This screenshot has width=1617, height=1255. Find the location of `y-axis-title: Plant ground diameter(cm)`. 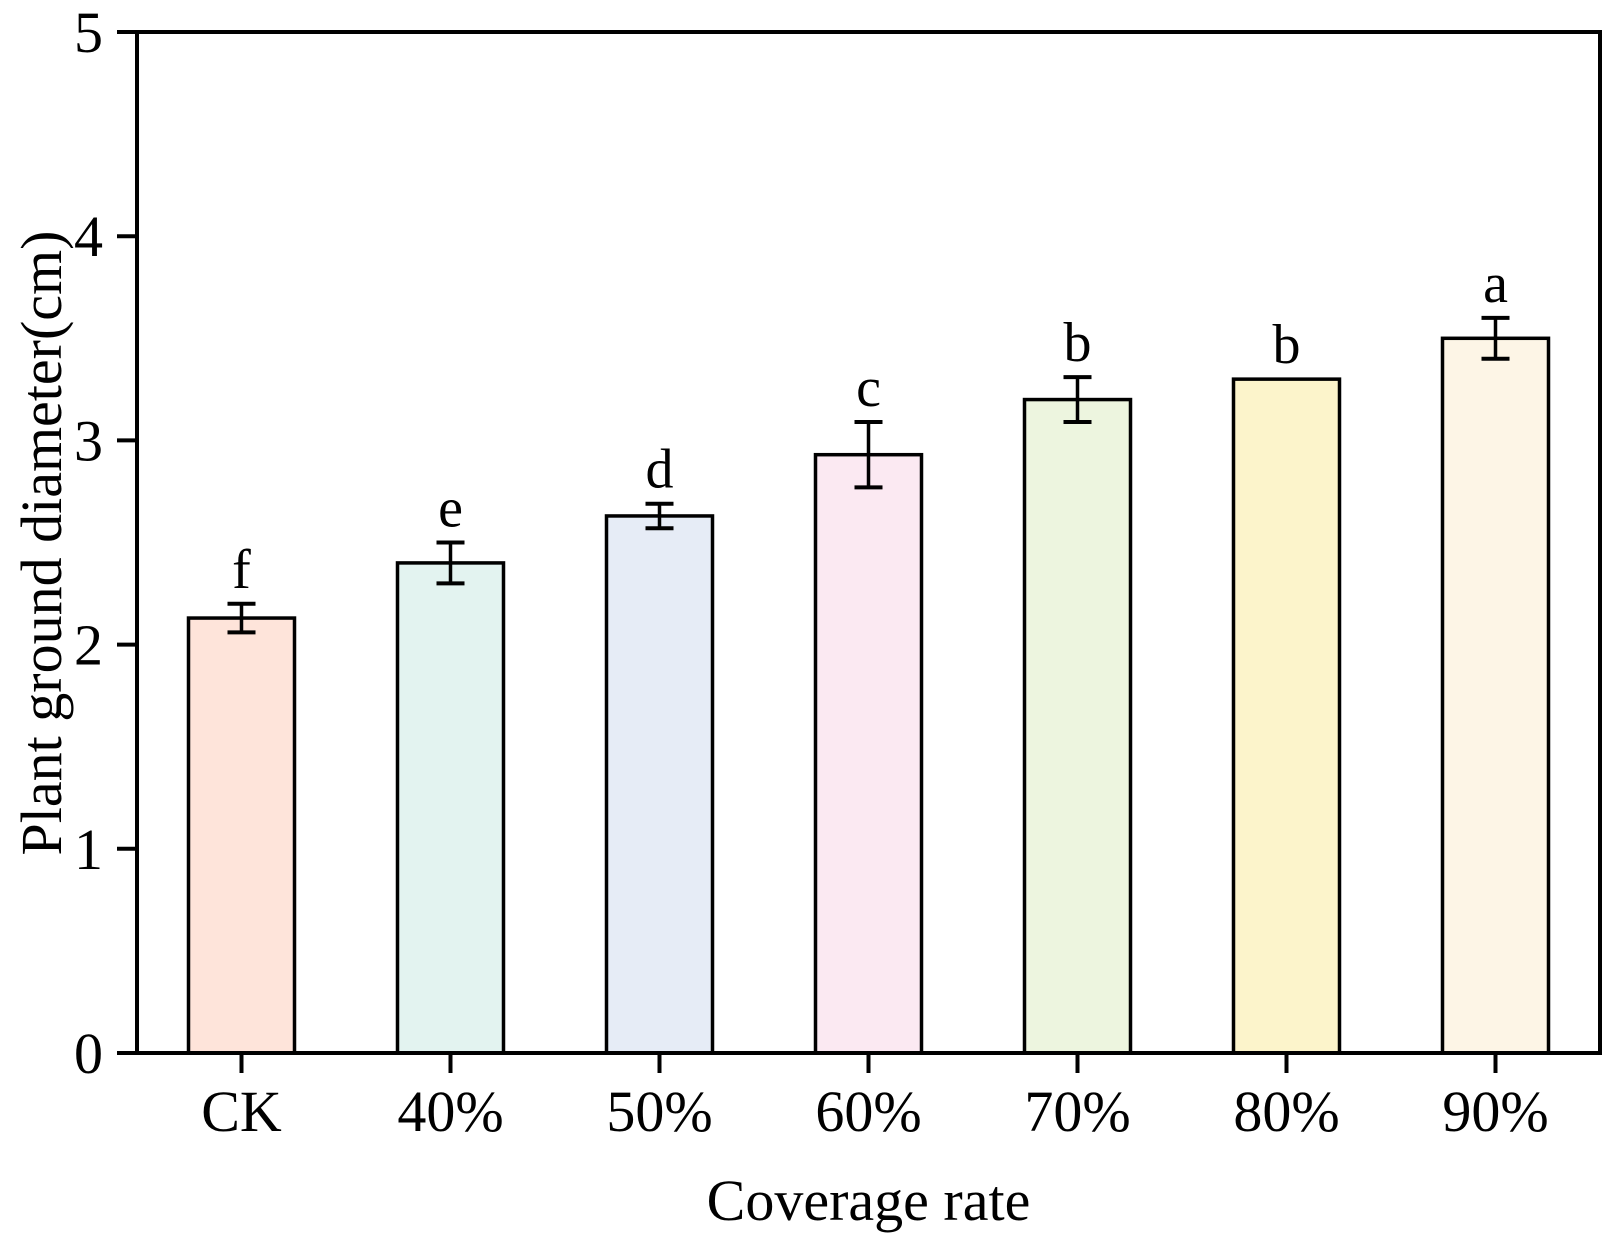

y-axis-title: Plant ground diameter(cm) is located at coordinates (41, 543).